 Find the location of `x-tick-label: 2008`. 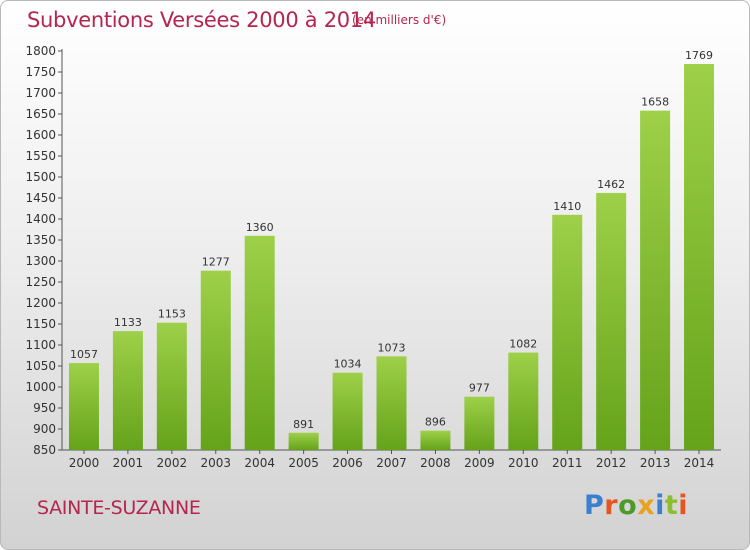

x-tick-label: 2008 is located at coordinates (435, 463).